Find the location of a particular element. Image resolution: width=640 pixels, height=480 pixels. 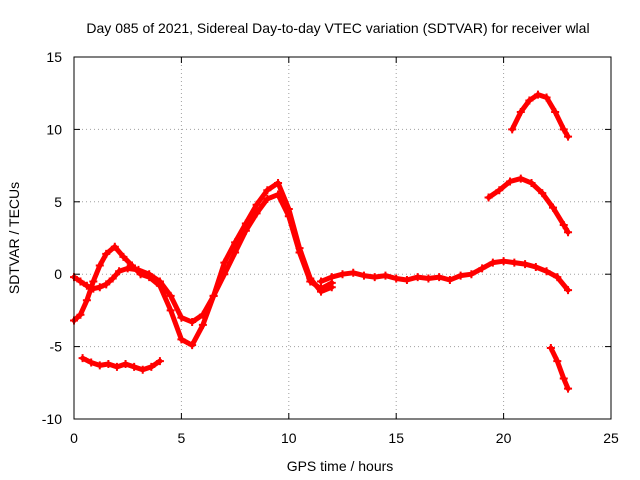

x-tick-label: 20 is located at coordinates (504, 438).